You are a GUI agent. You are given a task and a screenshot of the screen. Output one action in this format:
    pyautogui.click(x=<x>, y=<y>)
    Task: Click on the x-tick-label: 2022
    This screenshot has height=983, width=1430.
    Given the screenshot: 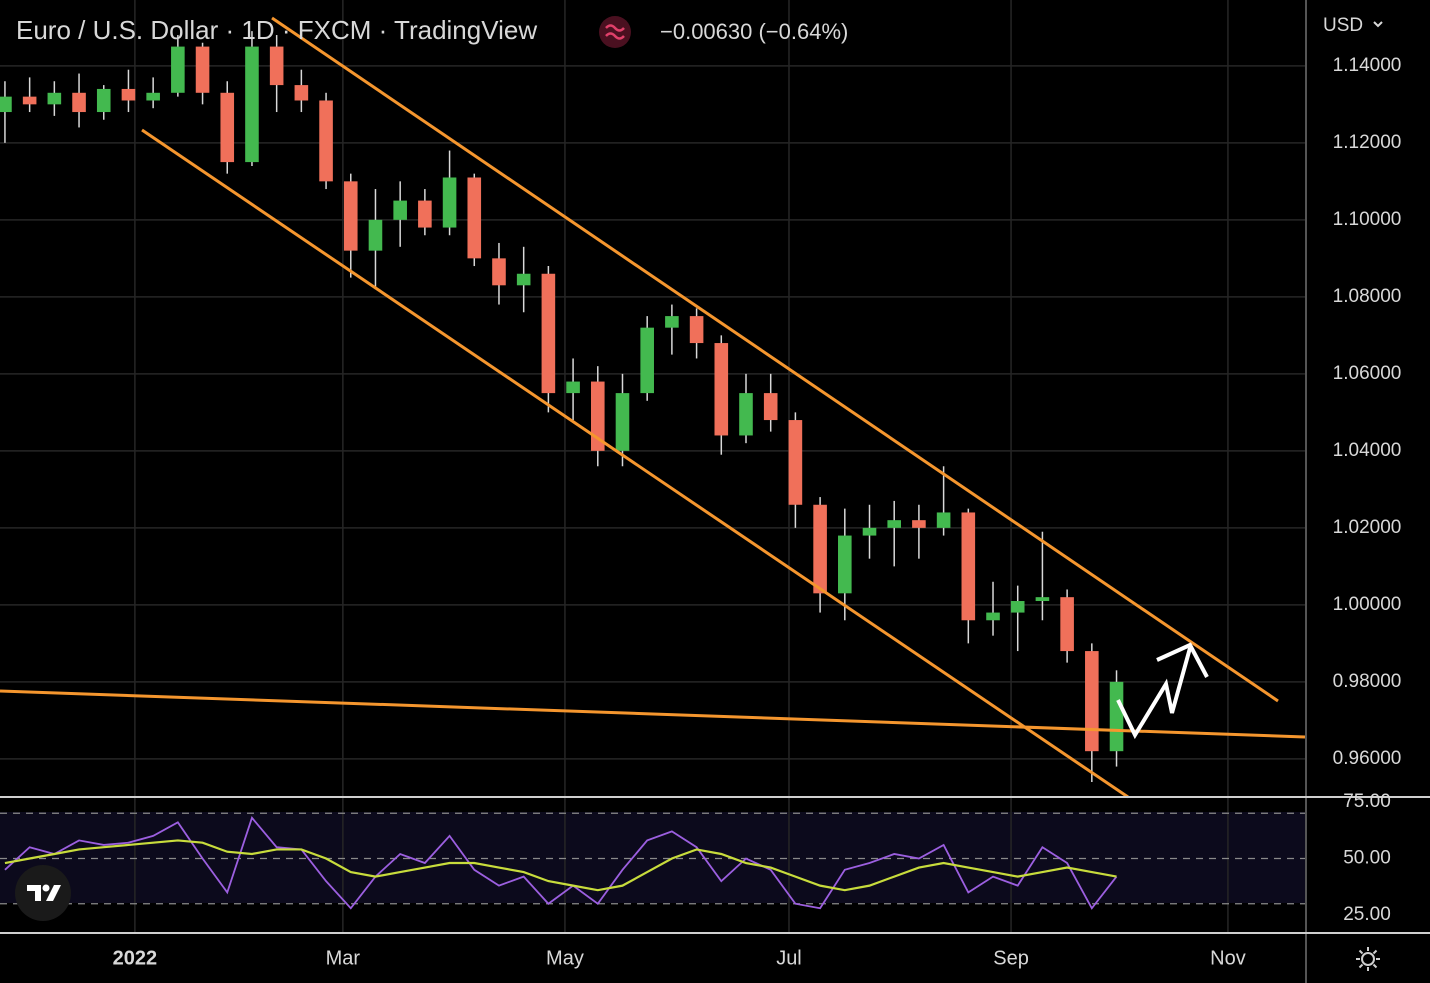 What is the action you would take?
    pyautogui.click(x=135, y=958)
    